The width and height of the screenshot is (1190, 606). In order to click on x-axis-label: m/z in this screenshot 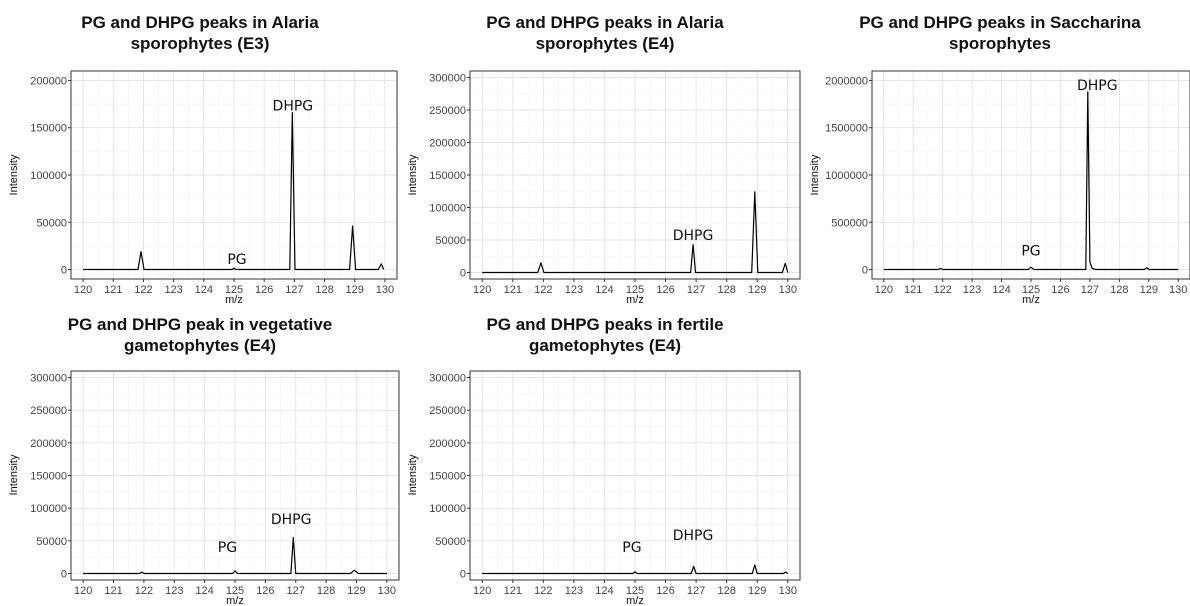, I will do `click(1031, 300)`.